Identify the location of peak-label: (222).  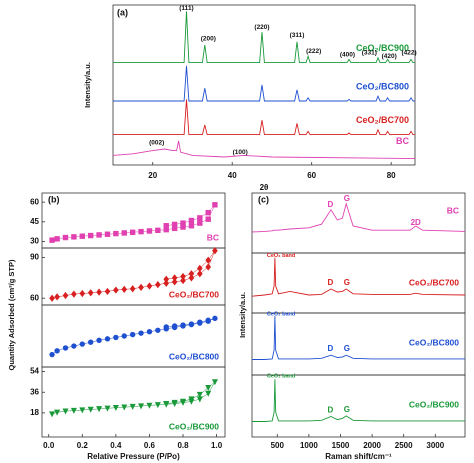
(313, 51).